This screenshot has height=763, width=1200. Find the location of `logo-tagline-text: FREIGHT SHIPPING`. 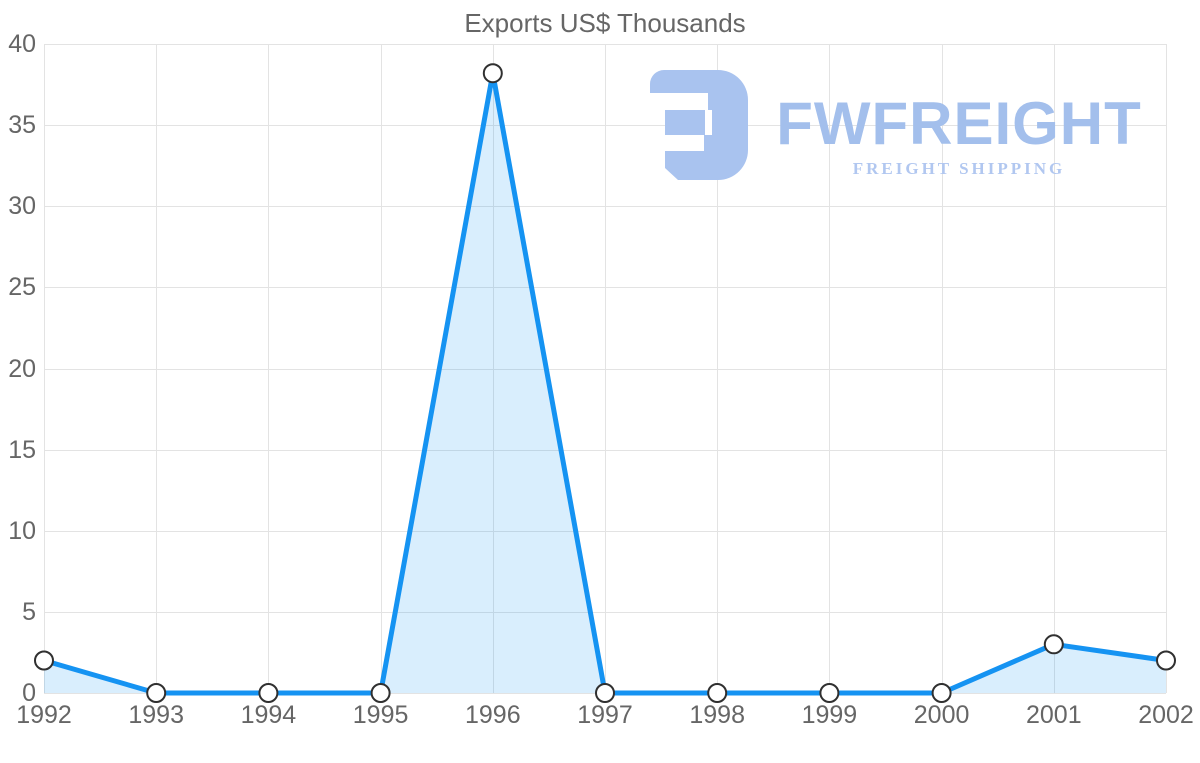

logo-tagline-text: FREIGHT SHIPPING is located at coordinates (959, 168).